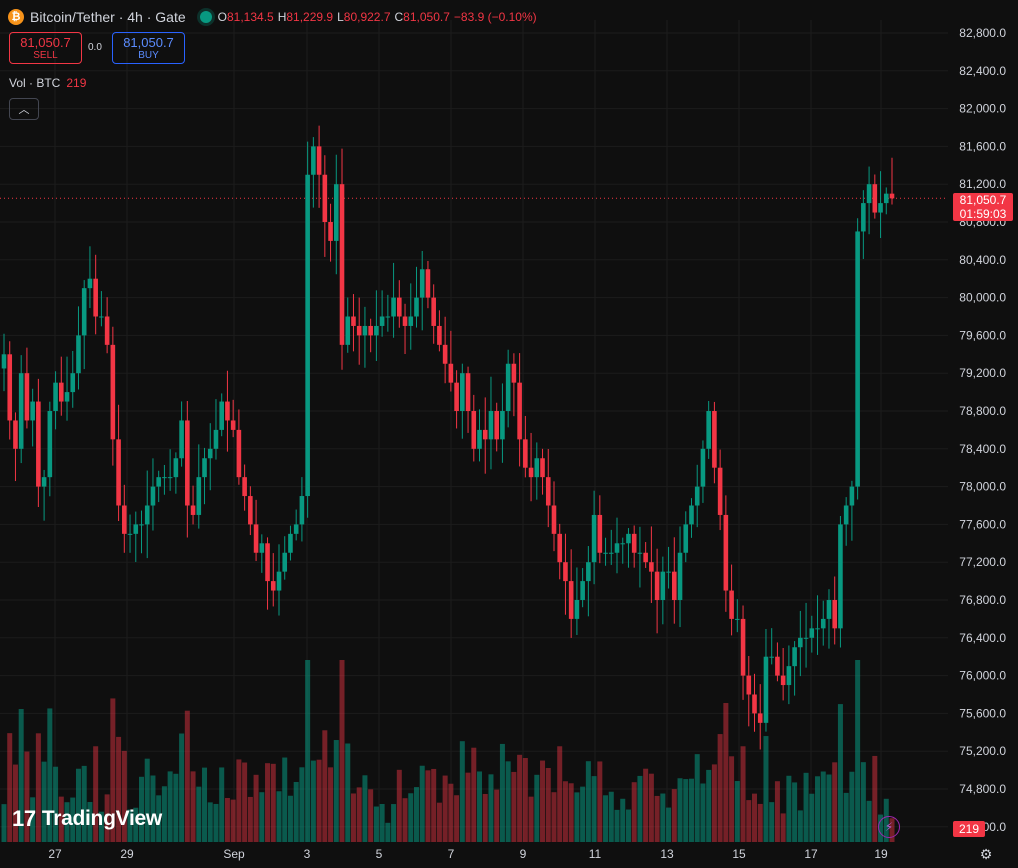 This screenshot has height=868, width=1018. Describe the element at coordinates (451, 854) in the screenshot. I see `time-tick-label: 7` at that location.